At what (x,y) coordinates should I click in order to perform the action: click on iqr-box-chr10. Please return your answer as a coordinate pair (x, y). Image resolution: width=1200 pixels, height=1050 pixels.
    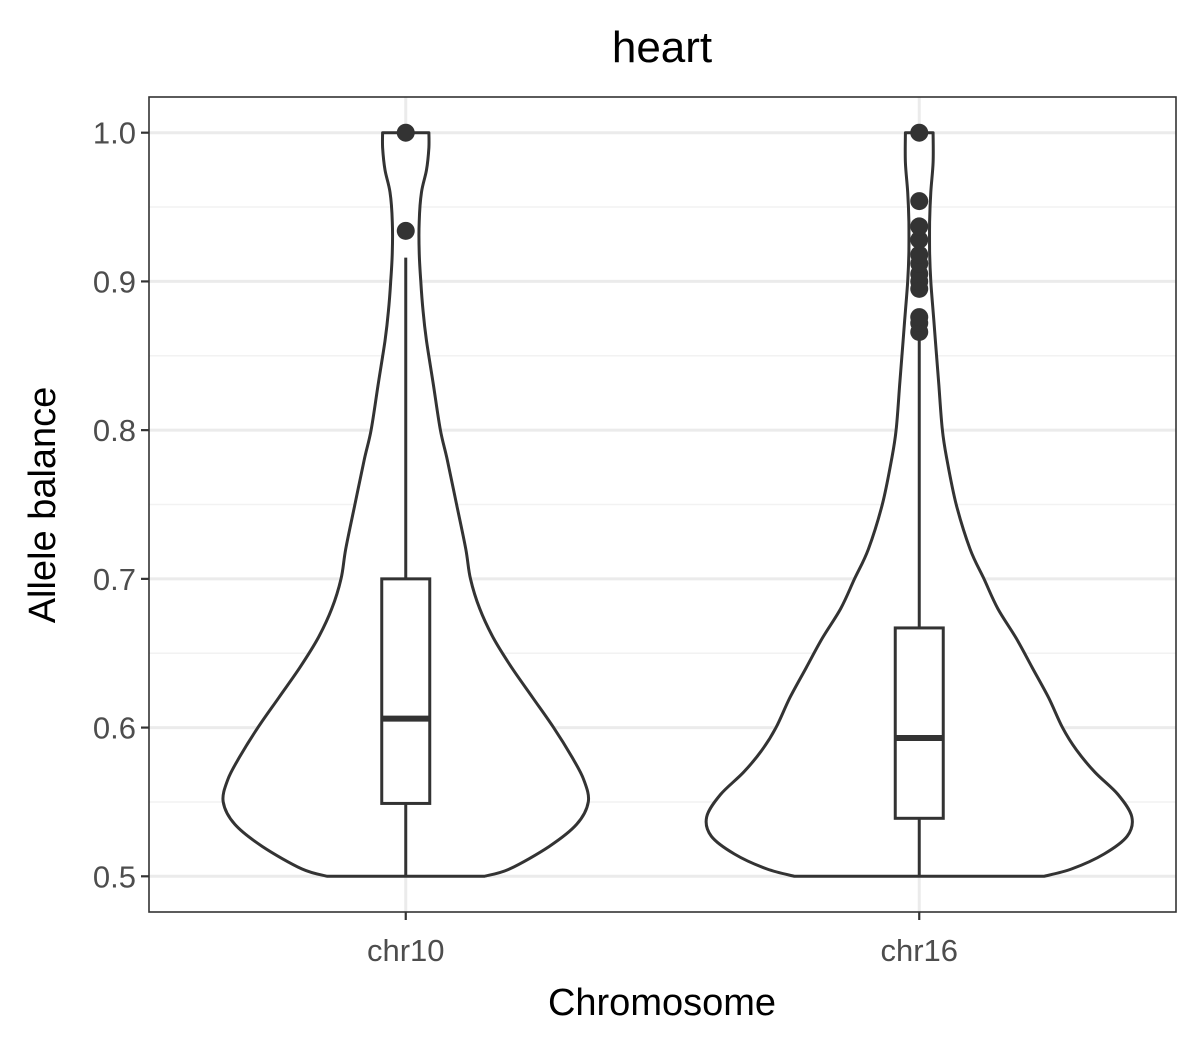
    Looking at the image, I should click on (406, 691).